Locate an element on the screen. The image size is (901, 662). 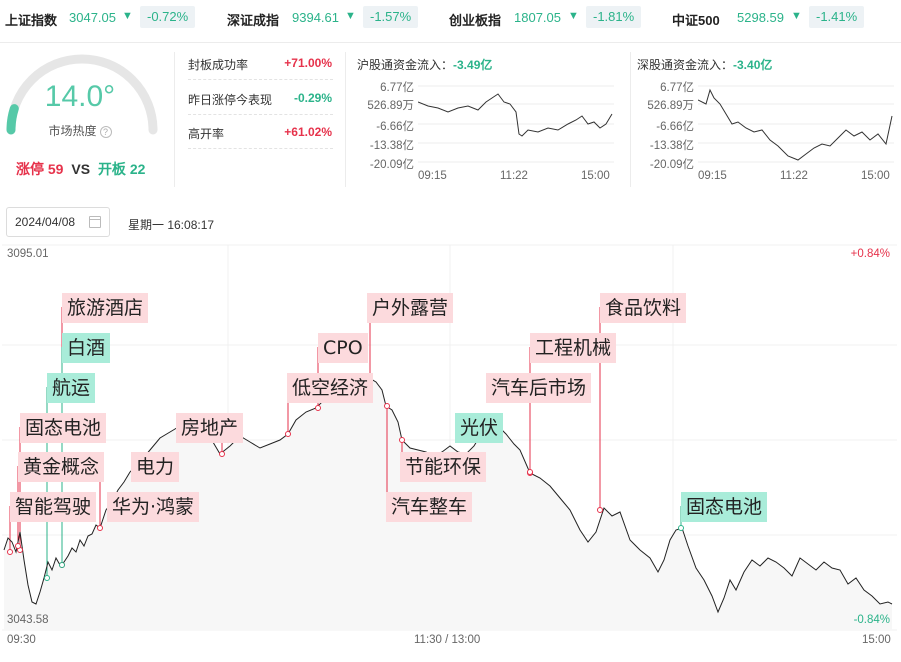
index-change-badge: -1.41% is located at coordinates (837, 17).